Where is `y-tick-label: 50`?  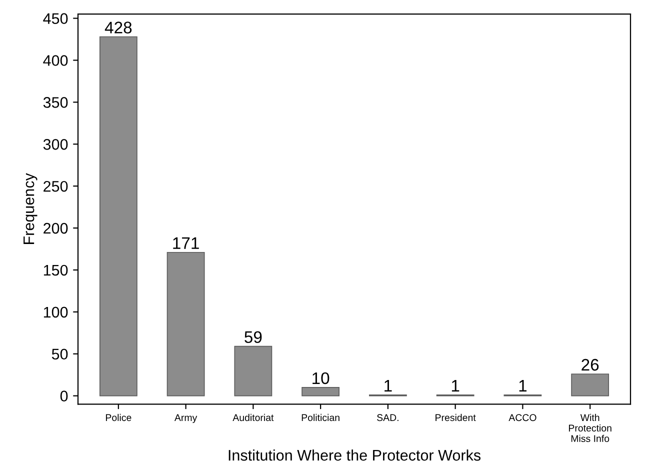 y-tick-label: 50 is located at coordinates (60, 354).